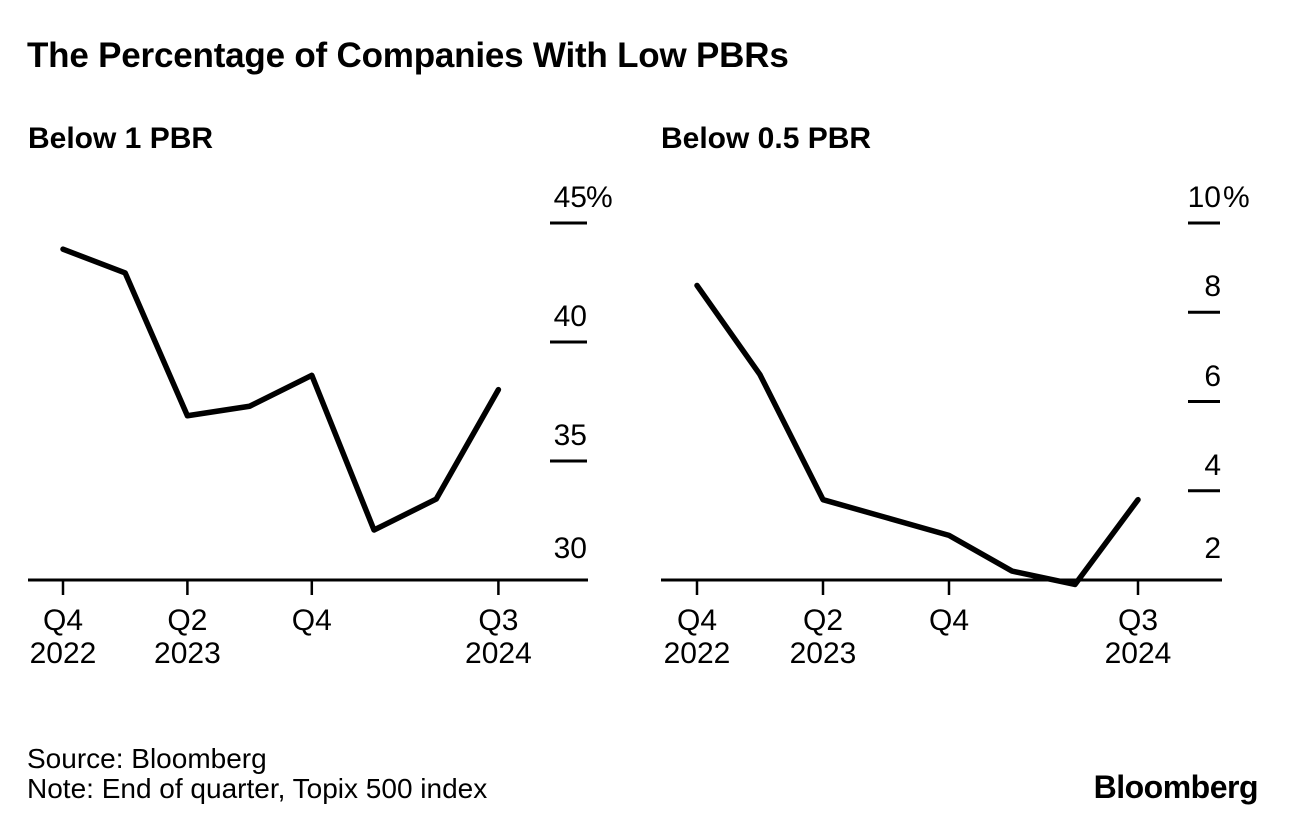 Image resolution: width=1296 pixels, height=832 pixels. What do you see at coordinates (766, 138) in the screenshot?
I see `panel-title-below-0-5-pbr: Below 0.5 PBR` at bounding box center [766, 138].